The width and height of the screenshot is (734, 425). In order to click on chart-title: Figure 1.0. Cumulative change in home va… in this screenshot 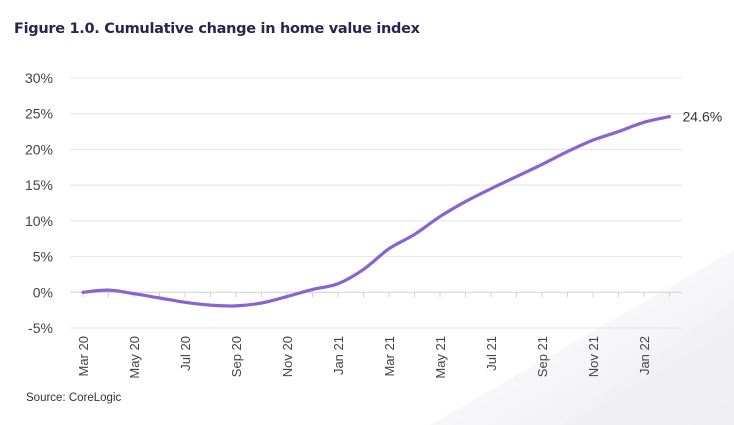, I will do `click(217, 29)`.